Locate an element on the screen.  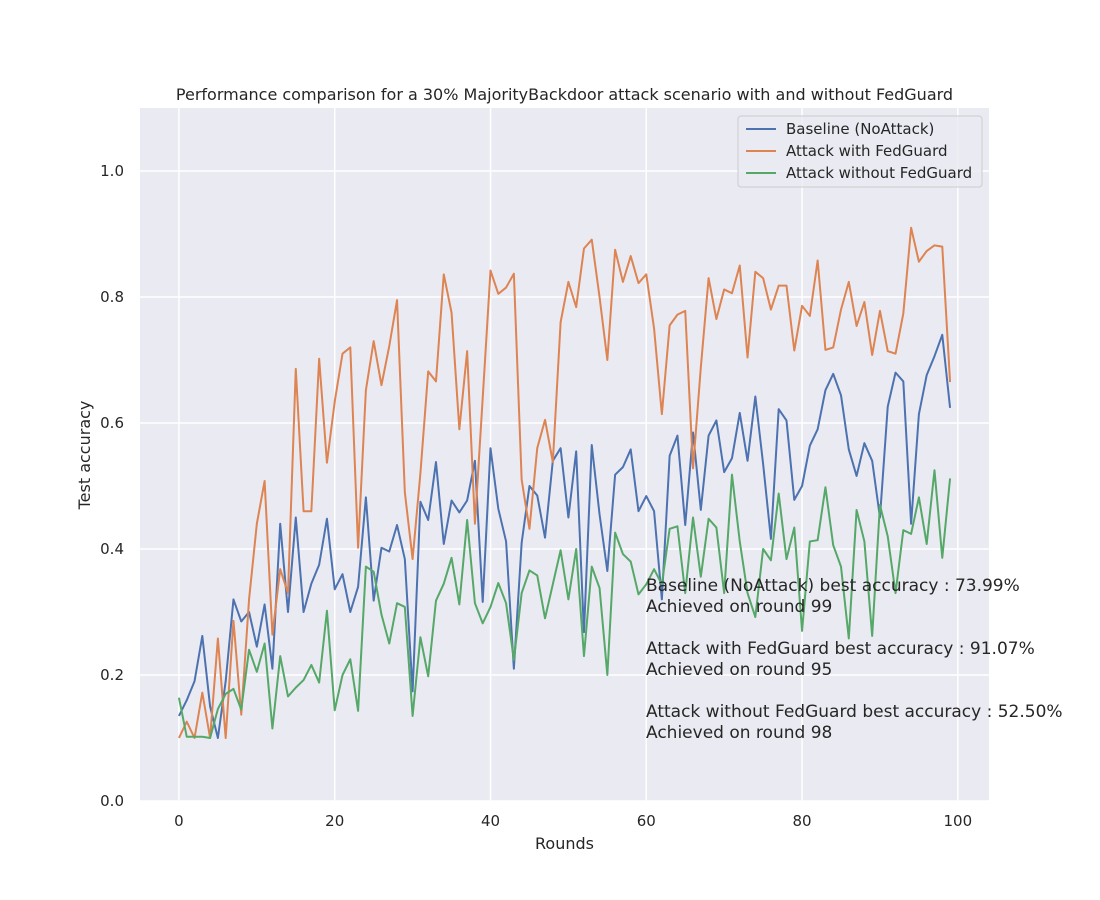
legend-label-baseline: Baseline (NoAttack) is located at coordinates (860, 129).